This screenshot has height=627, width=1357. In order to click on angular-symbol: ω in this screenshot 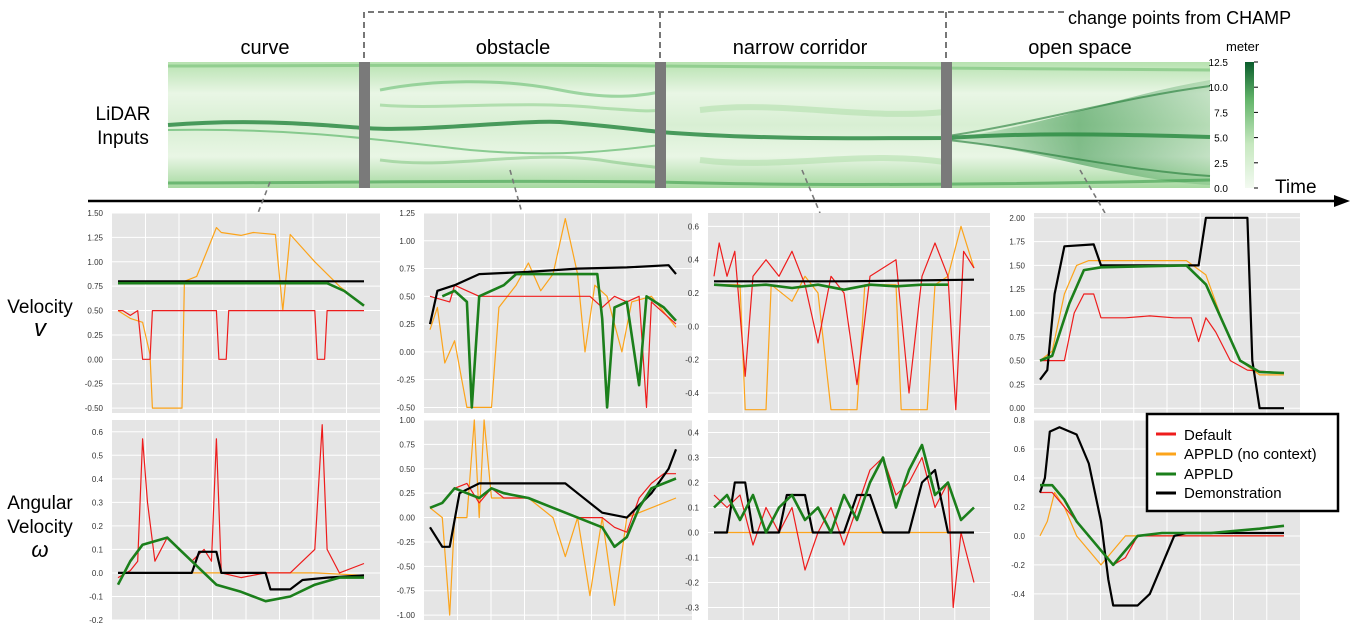, I will do `click(39, 549)`.